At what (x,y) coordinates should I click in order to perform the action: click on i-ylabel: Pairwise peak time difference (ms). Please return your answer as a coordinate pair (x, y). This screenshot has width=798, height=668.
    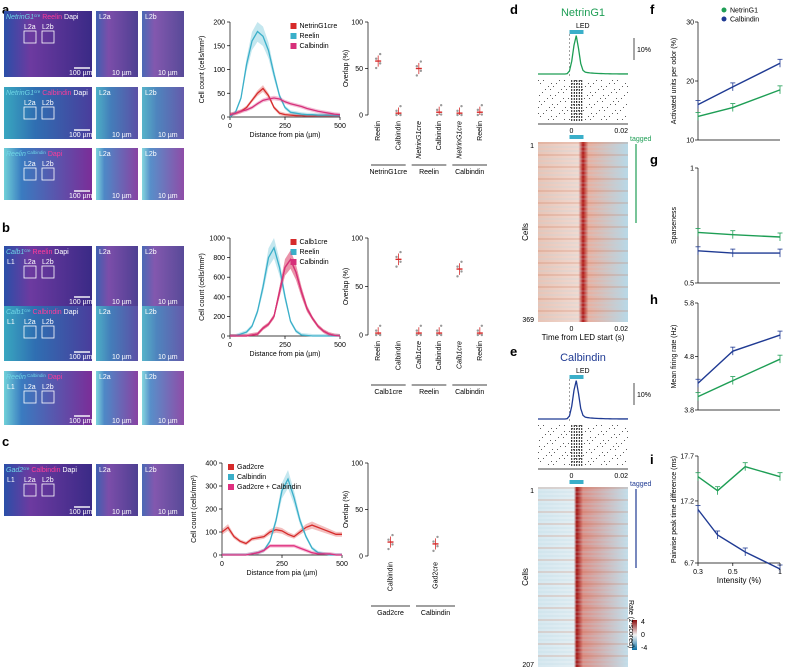
    Looking at the image, I should click on (674, 509).